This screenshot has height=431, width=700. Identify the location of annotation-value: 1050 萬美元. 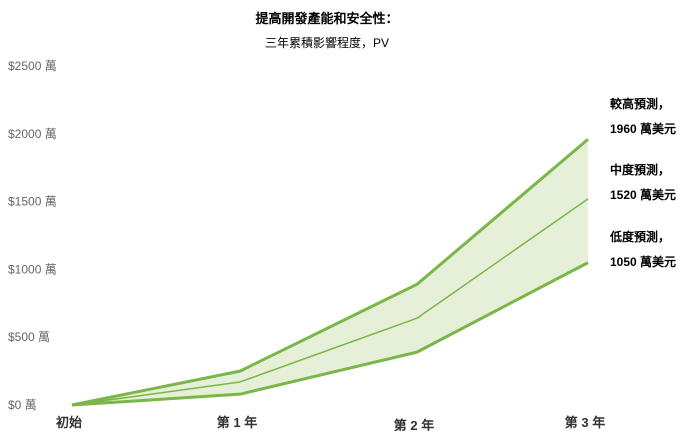
(643, 261).